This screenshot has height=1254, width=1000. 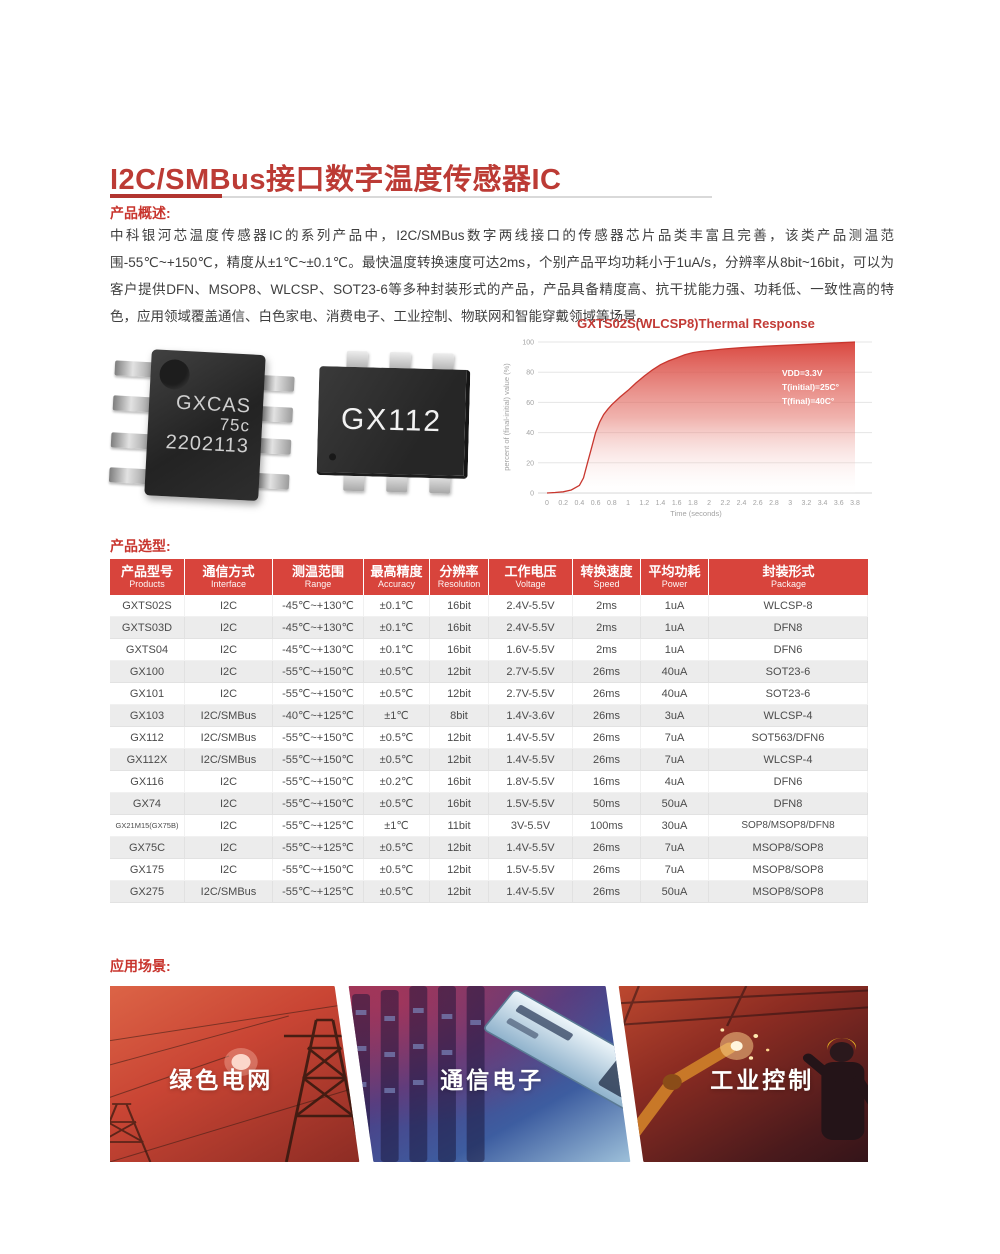 I want to click on y-tick-label: 40, so click(x=530, y=433).